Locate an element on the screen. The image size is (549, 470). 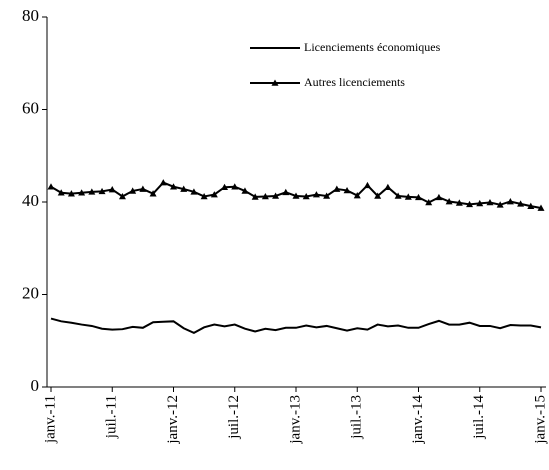
x-tick-label: janv.-13 is located at coordinates (295, 420).